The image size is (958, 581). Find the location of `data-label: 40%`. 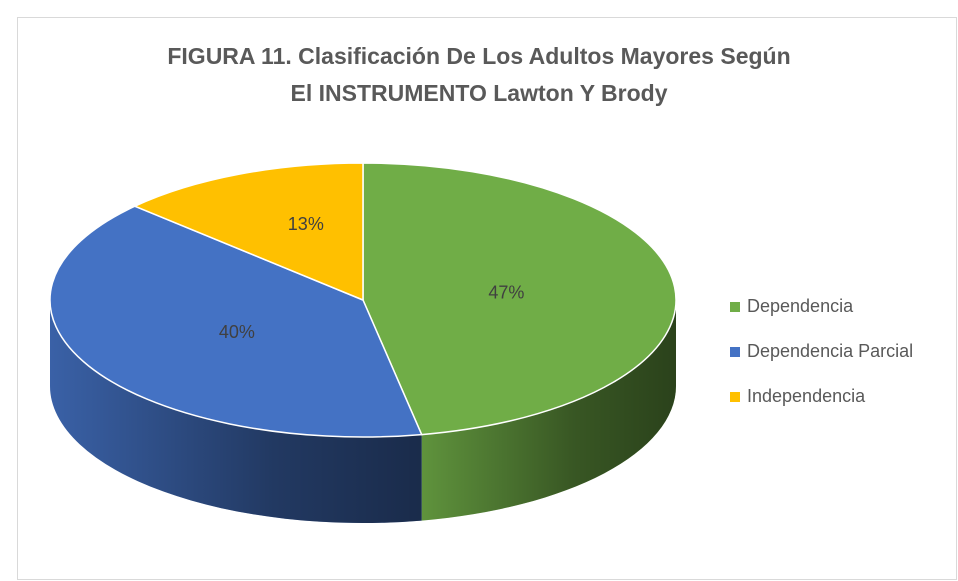

data-label: 40% is located at coordinates (237, 332).